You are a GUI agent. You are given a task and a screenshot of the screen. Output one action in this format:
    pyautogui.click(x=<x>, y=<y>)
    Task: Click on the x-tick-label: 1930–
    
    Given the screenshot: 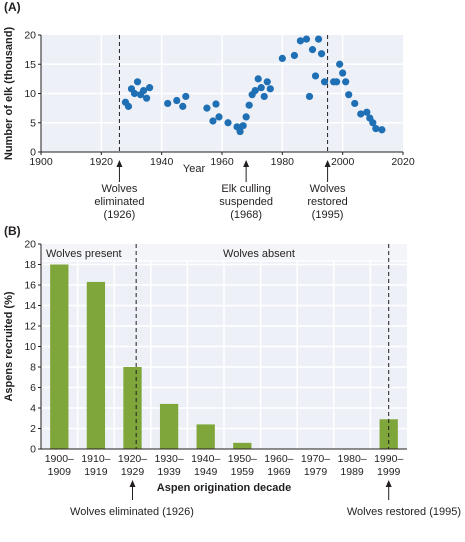 What is the action you would take?
    pyautogui.click(x=168, y=459)
    